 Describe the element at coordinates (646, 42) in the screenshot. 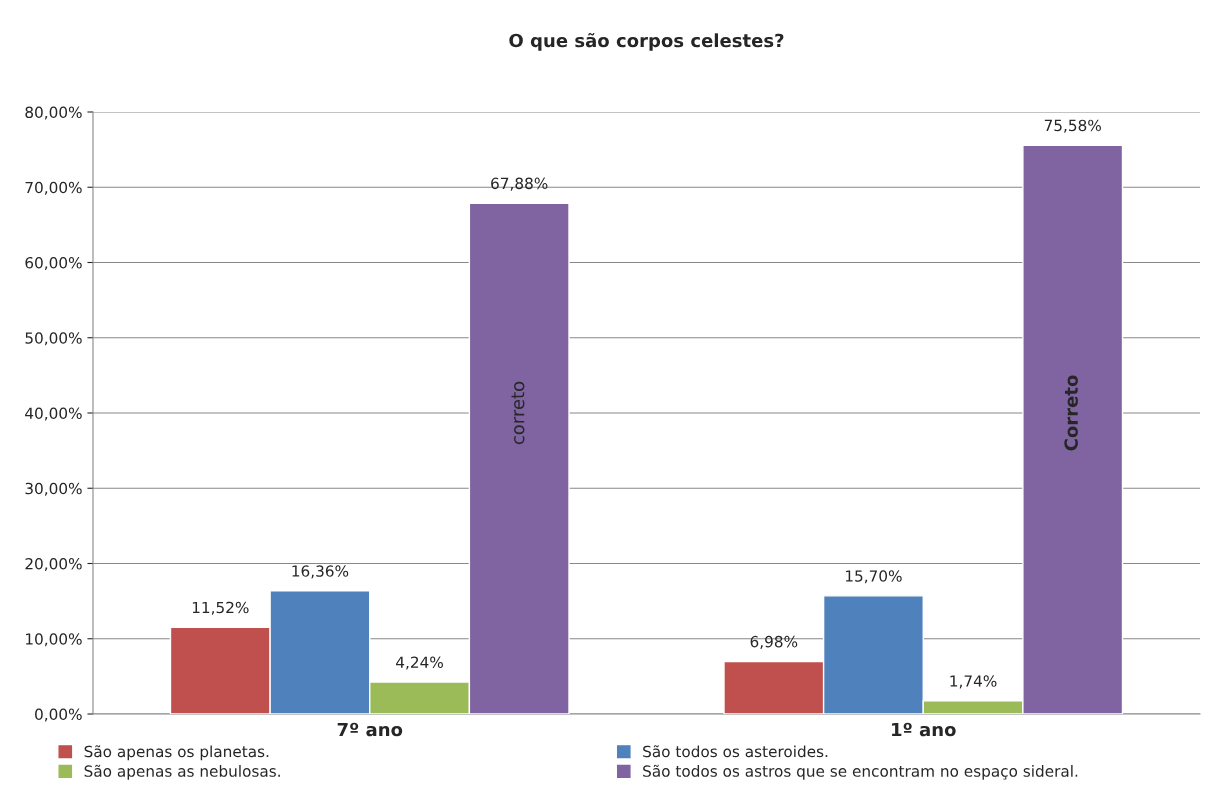

I see `chart-title: O que são corpos celestes?` at that location.